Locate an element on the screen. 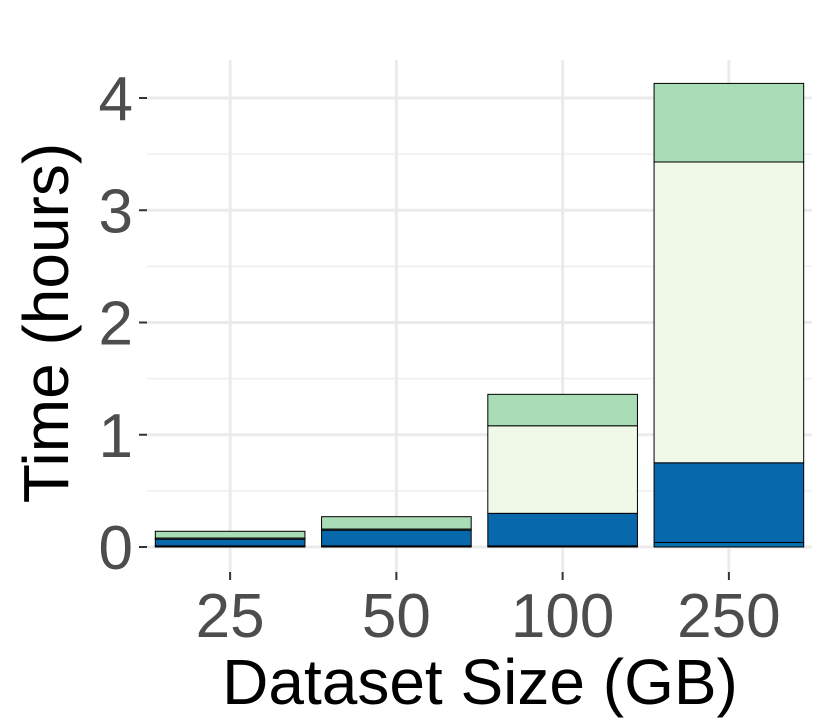 The width and height of the screenshot is (830, 727). y-axis-title: Time (hours) is located at coordinates (46, 323).